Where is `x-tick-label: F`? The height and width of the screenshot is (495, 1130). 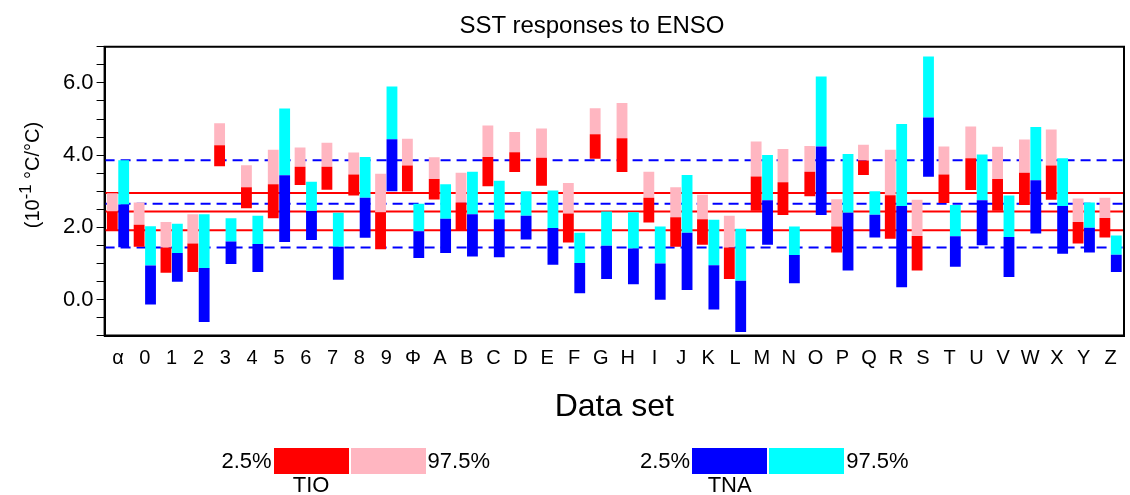
x-tick-label: F is located at coordinates (574, 357).